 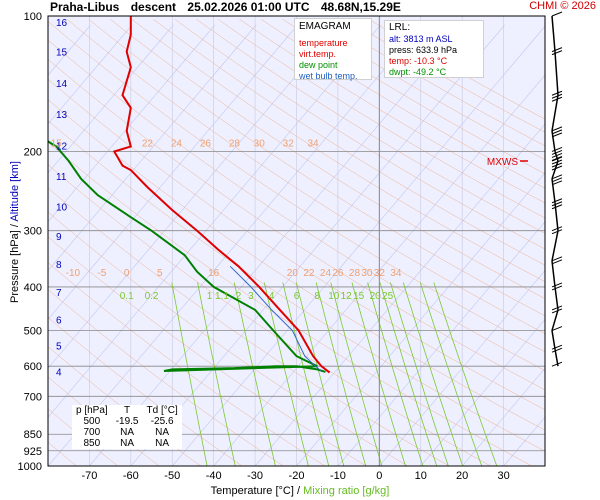 What do you see at coordinates (297, 476) in the screenshot?
I see `temperature-tick-label: -20` at bounding box center [297, 476].